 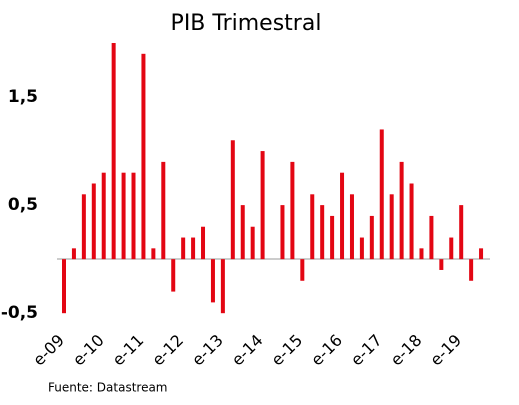 What do you see at coordinates (406, 350) in the screenshot?
I see `x-tick-label: e-18` at bounding box center [406, 350].